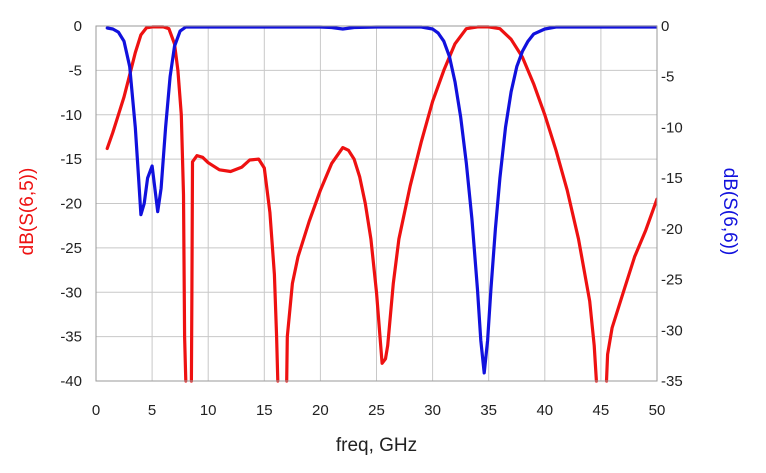  I want to click on x-tick-label-5: 25, so click(376, 410).